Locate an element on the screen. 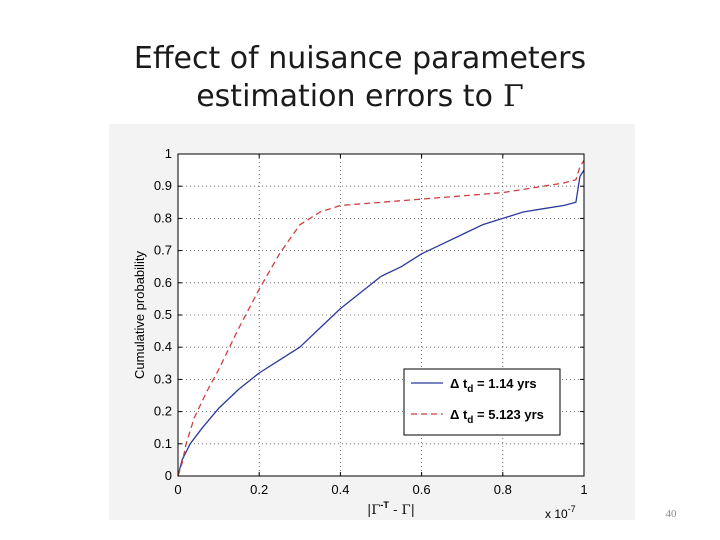  slide-title-line-2: estimation errors to Γ is located at coordinates (360, 97).